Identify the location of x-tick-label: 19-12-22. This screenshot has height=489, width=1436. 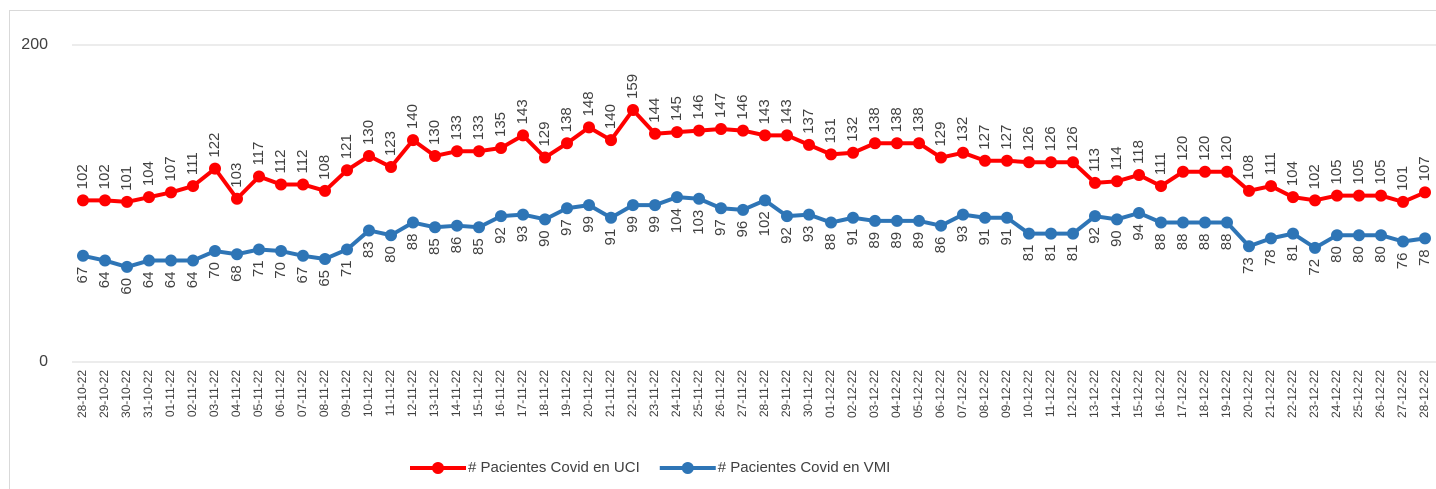
(1226, 394).